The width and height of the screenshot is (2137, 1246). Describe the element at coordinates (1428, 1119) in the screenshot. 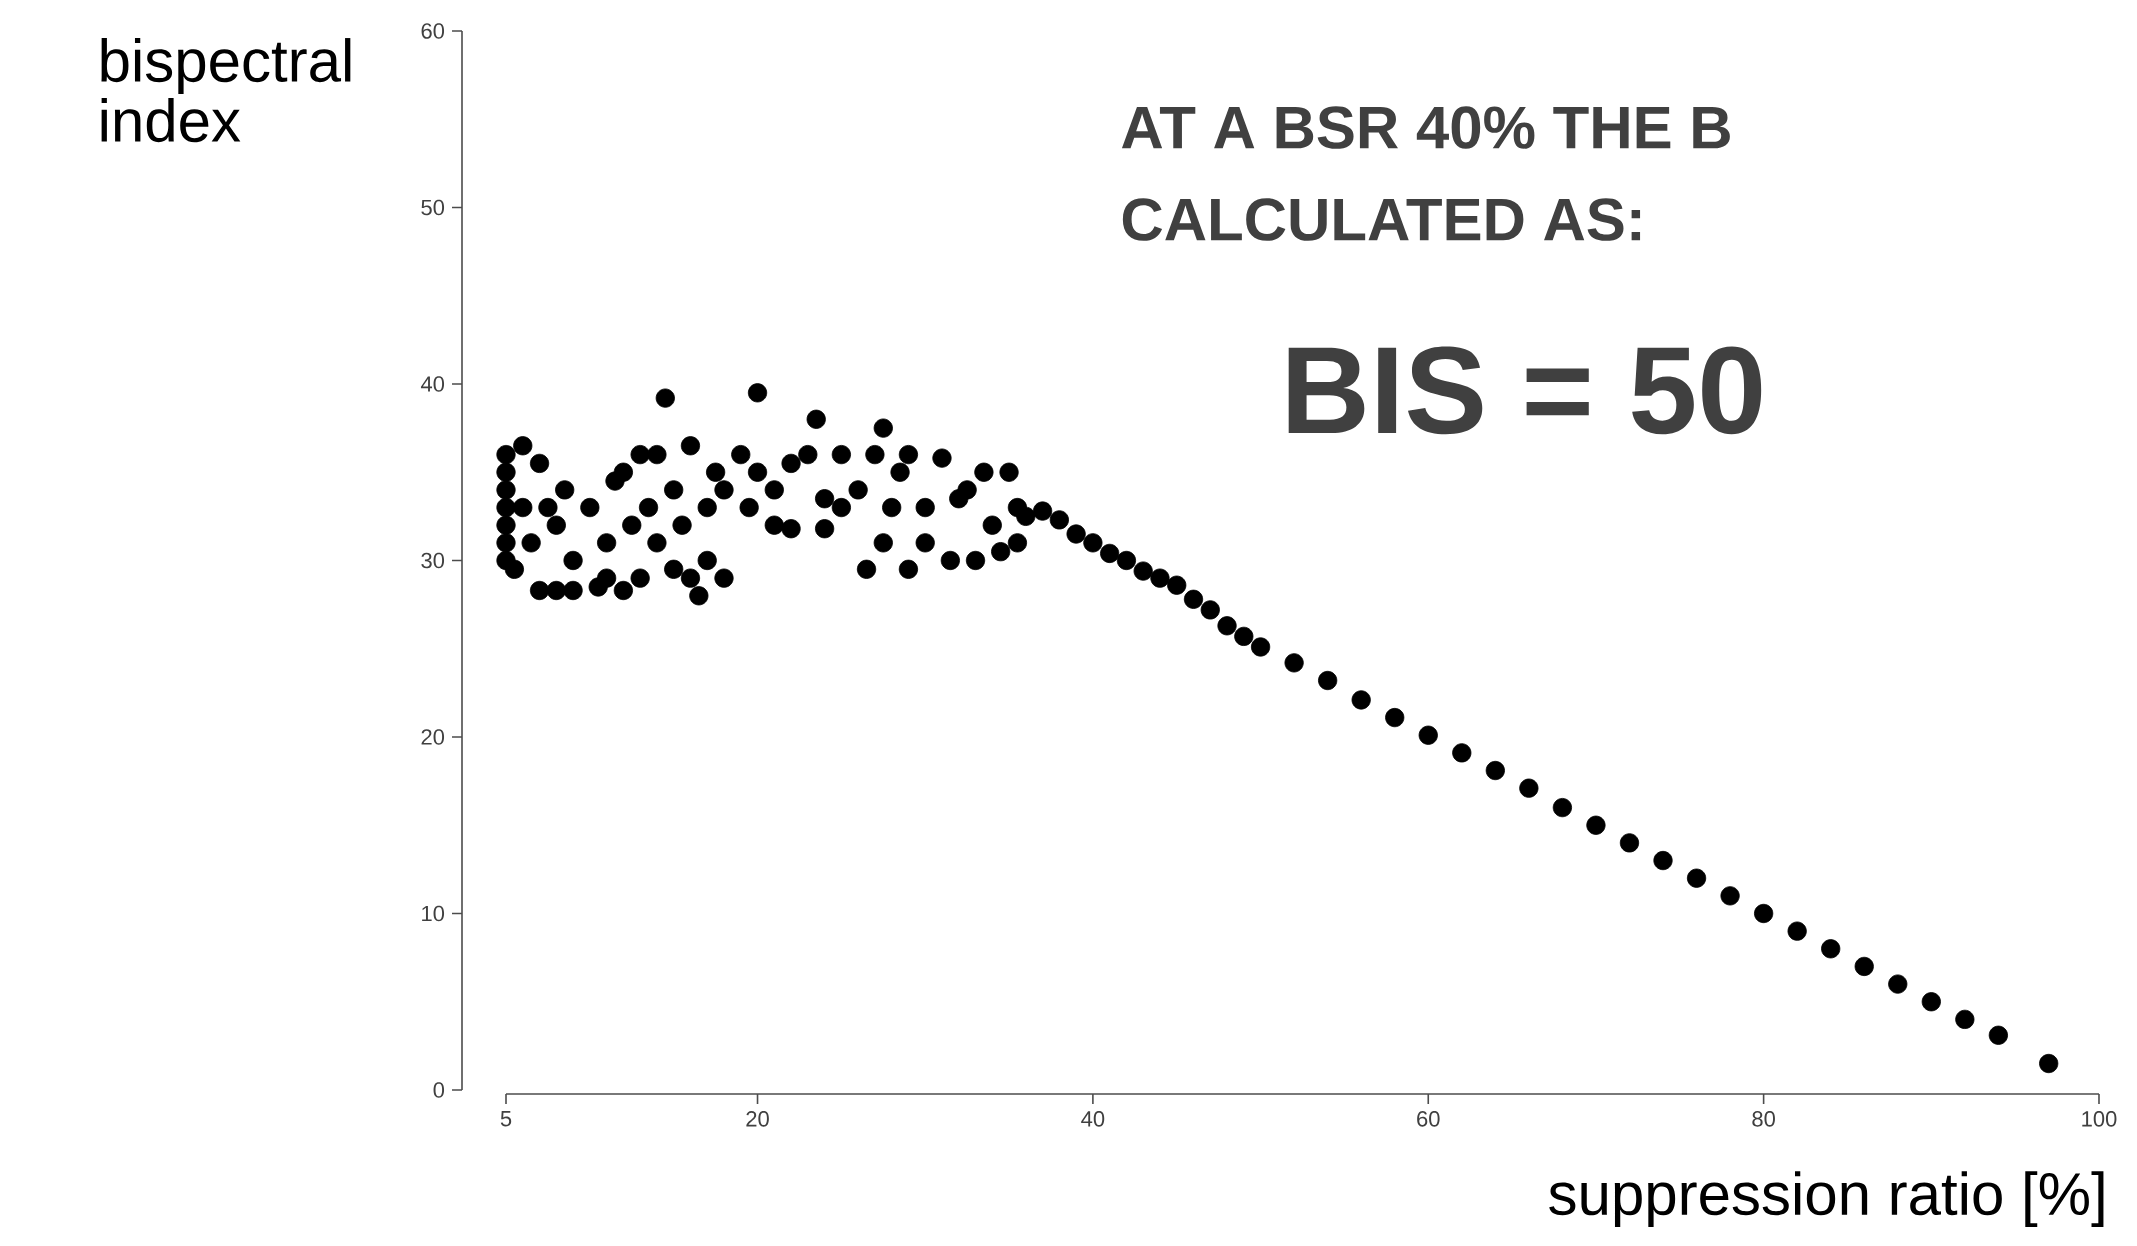

I see `x-tick-label: 60` at that location.